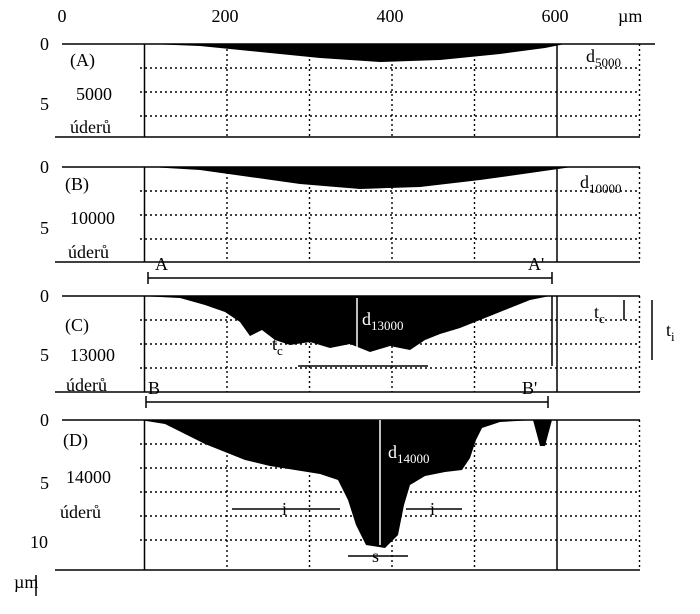  What do you see at coordinates (225, 16) in the screenshot?
I see `x-tick-label: 200` at bounding box center [225, 16].